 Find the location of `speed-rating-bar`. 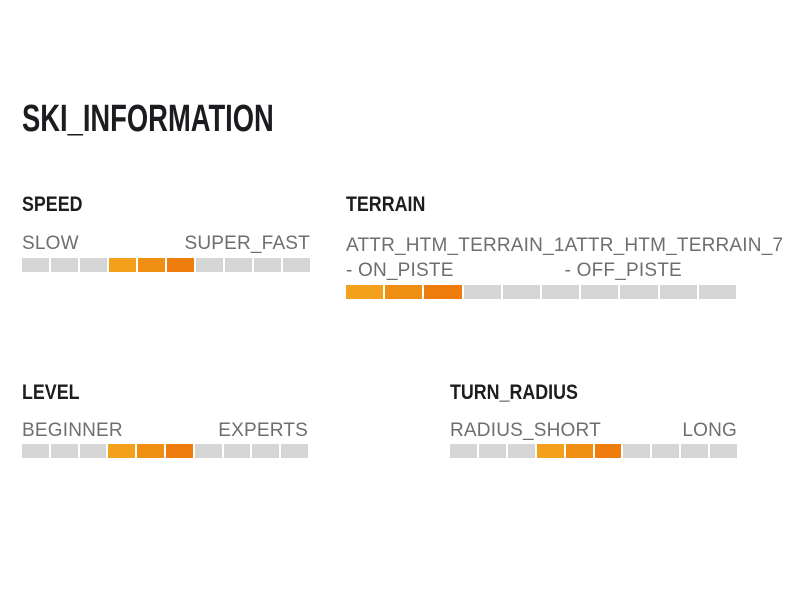

speed-rating-bar is located at coordinates (166, 265).